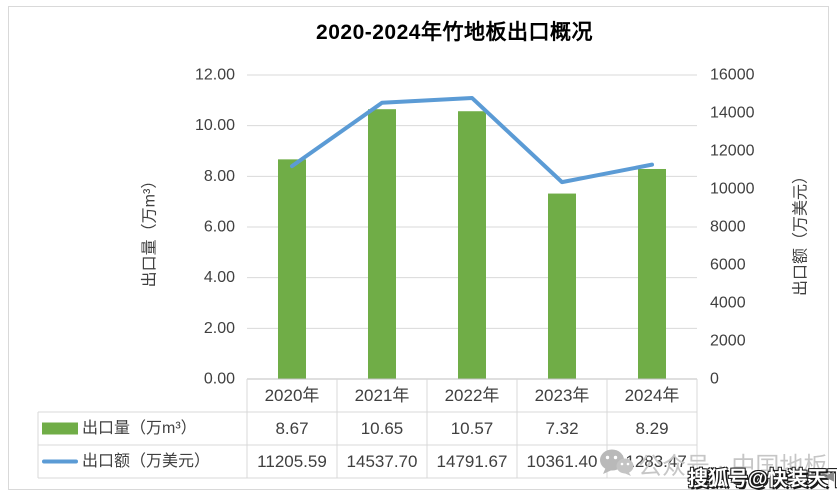  Describe the element at coordinates (472, 461) in the screenshot. I see `table-cell: 14791.67` at that location.